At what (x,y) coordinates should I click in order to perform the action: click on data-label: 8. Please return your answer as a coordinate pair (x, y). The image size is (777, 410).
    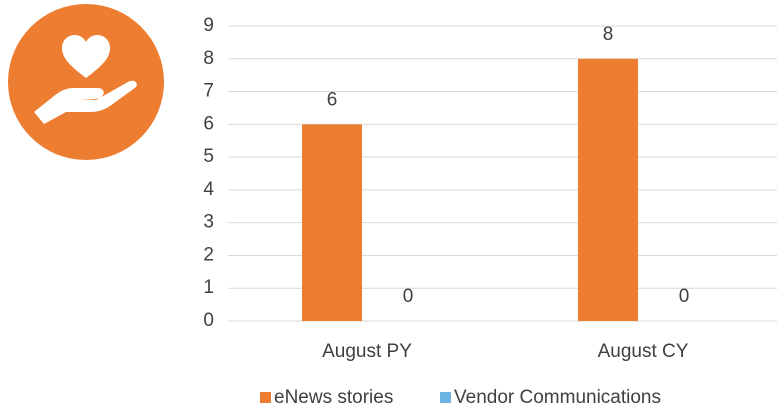
    Looking at the image, I should click on (608, 34).